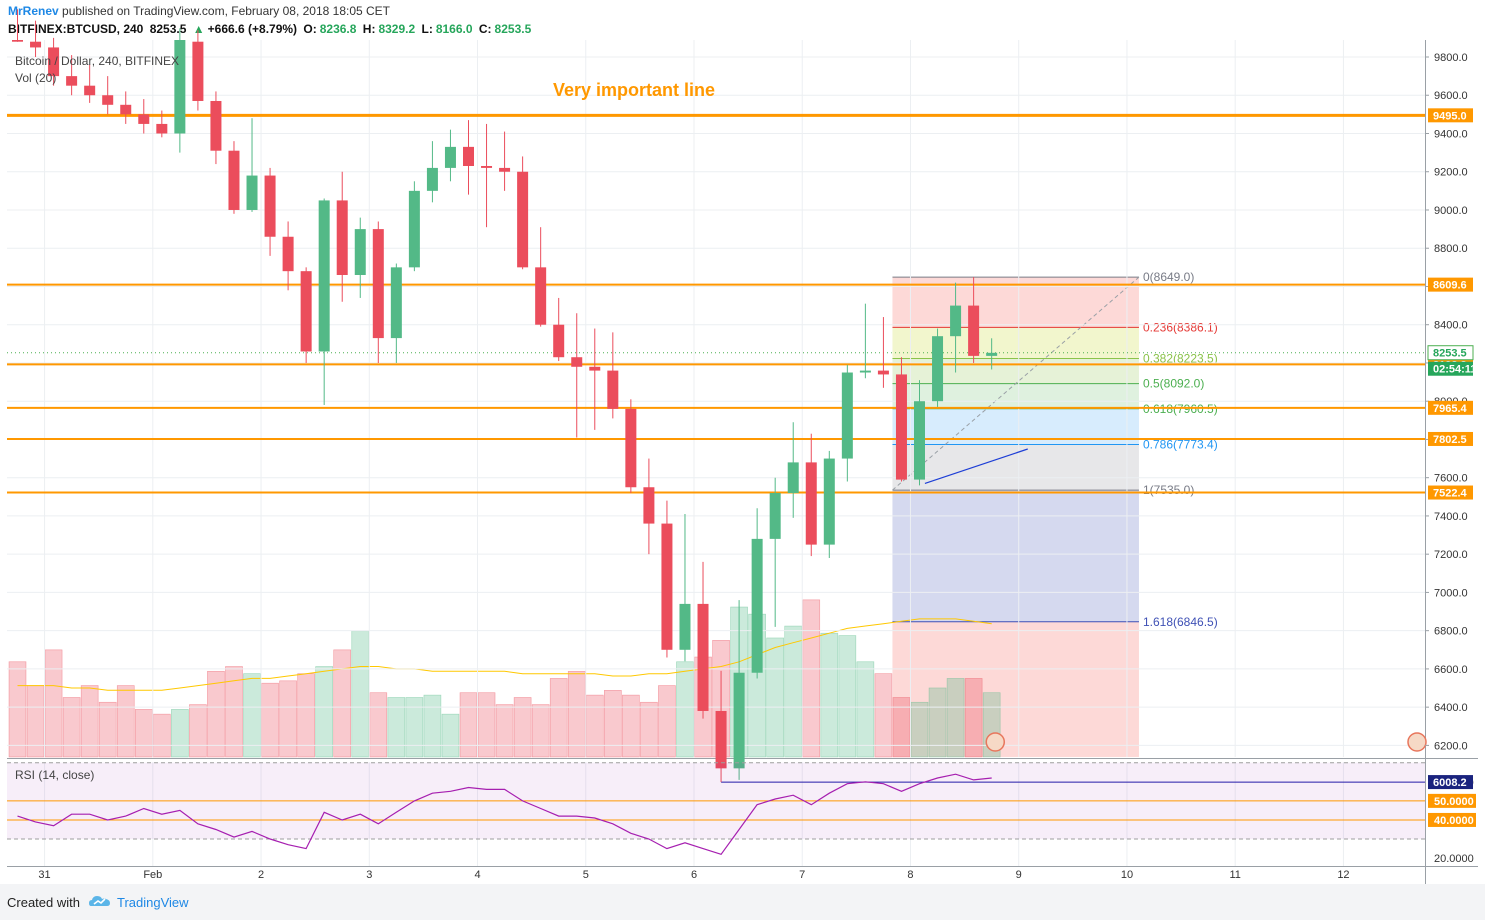  Describe the element at coordinates (1451, 134) in the screenshot. I see `price-tick-label: 9400.0` at that location.